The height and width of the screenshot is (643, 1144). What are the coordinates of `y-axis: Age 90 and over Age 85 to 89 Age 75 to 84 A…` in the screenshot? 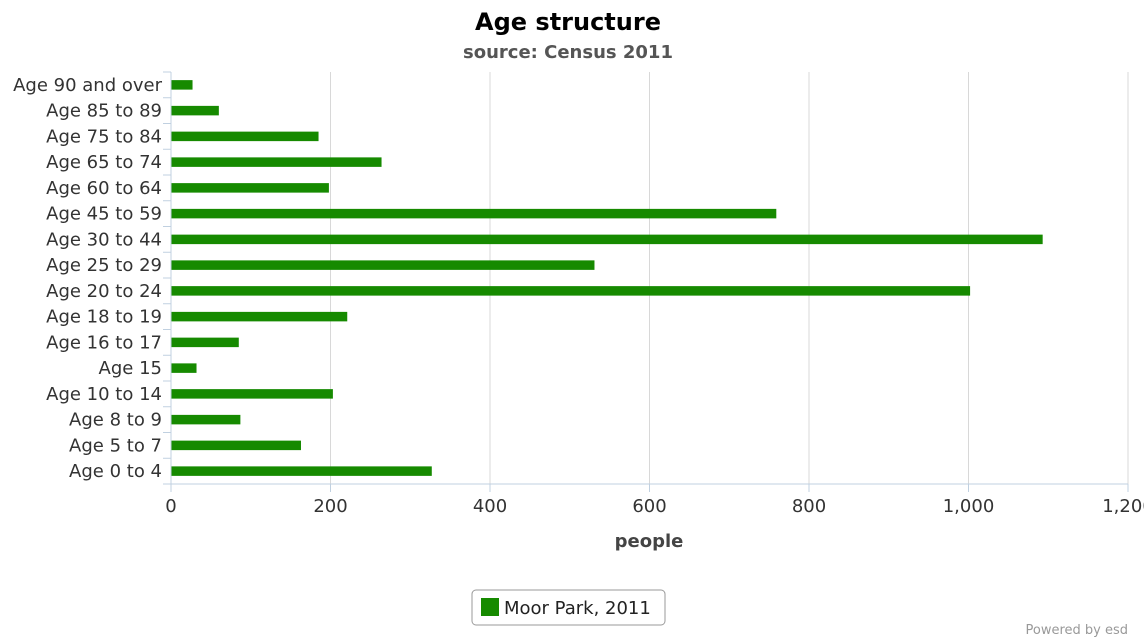 It's located at (92, 278).